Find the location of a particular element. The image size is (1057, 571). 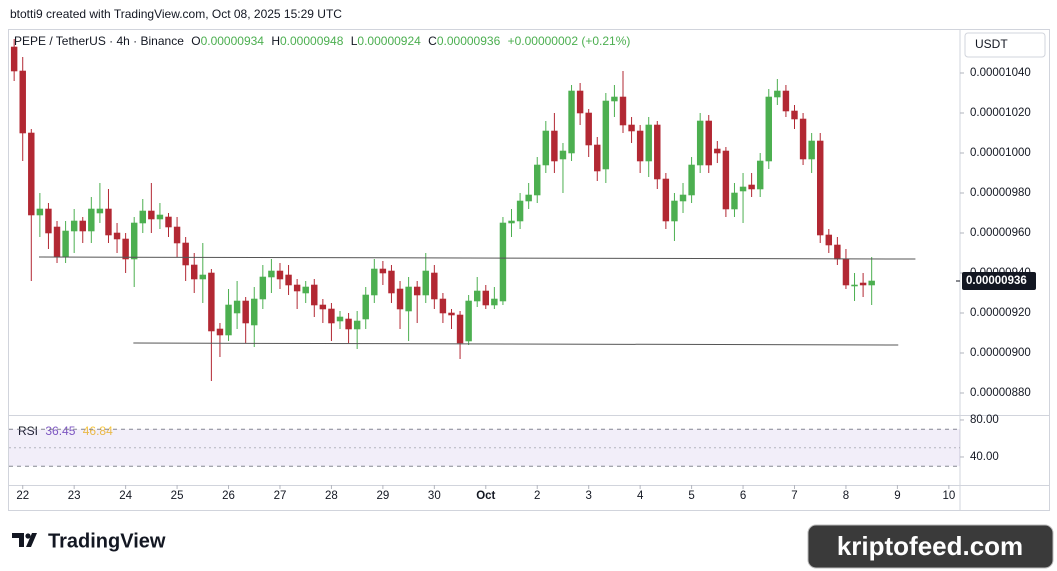

ohlc-key: L is located at coordinates (354, 41).